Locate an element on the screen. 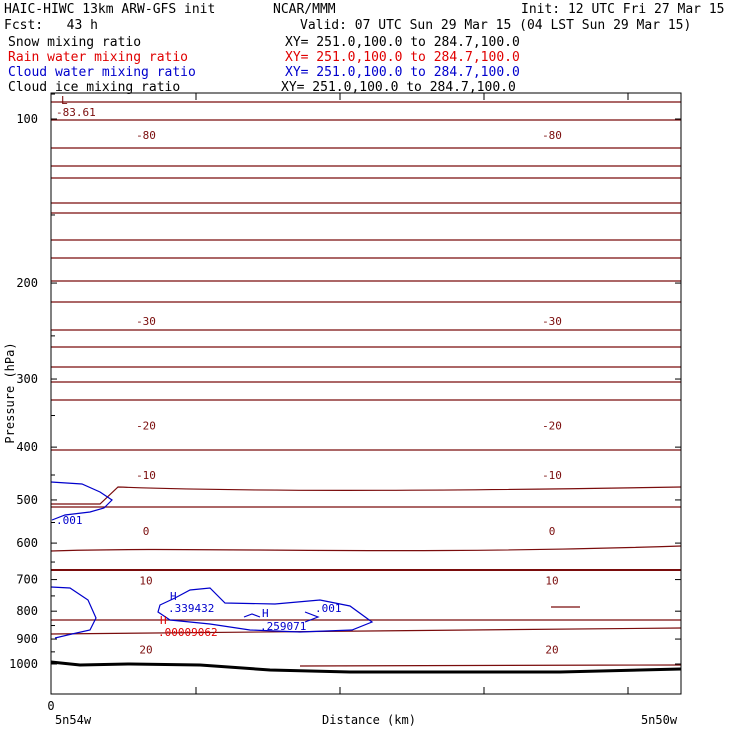 Image resolution: width=740 pixels, height=740 pixels. y-tick-label: 100 is located at coordinates (27, 119).